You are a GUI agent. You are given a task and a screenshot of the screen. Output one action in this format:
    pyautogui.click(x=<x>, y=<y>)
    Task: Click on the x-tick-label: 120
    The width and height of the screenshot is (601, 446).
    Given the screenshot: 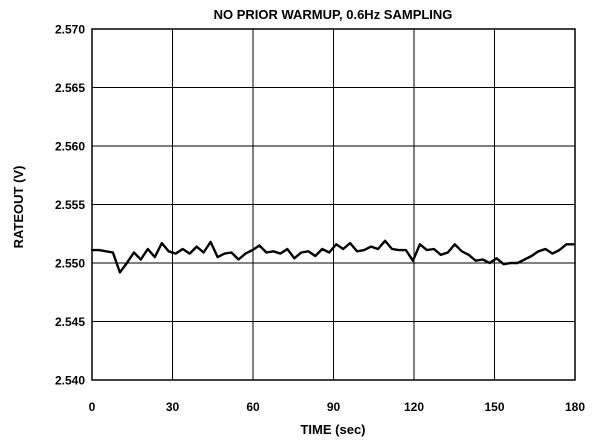 What is the action you would take?
    pyautogui.click(x=414, y=407)
    